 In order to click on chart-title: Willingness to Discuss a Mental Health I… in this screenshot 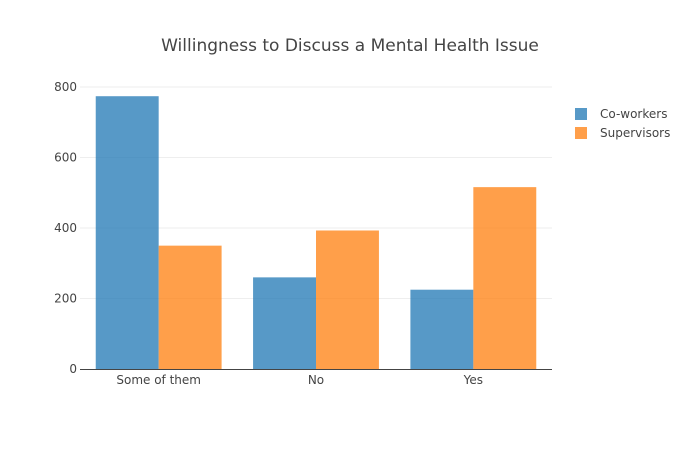, I will do `click(350, 46)`.